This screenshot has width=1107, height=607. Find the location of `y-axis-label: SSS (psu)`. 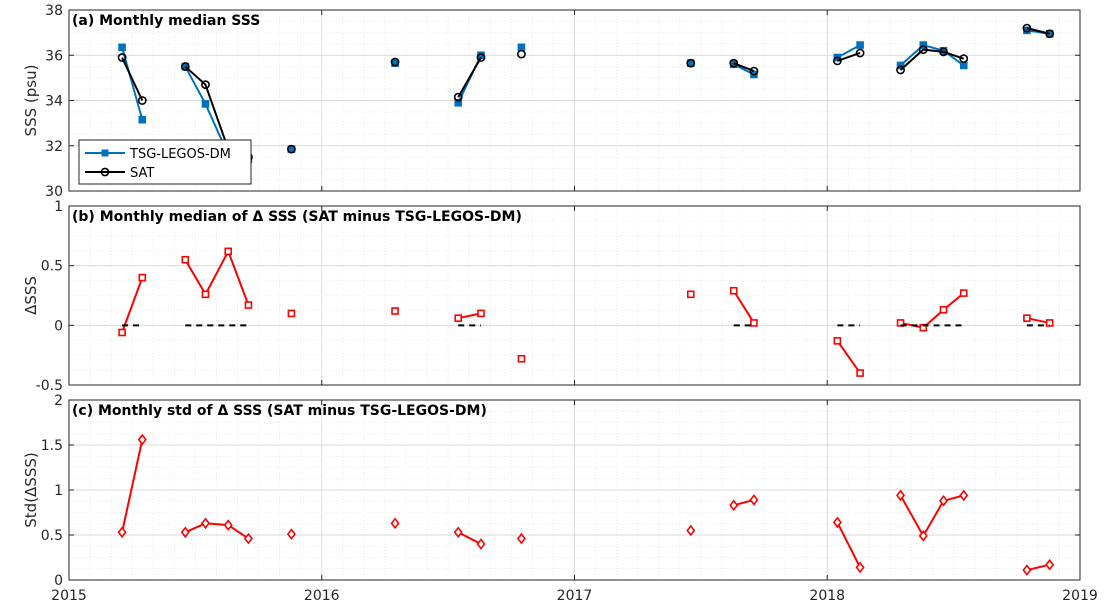

y-axis-label: SSS (psu) is located at coordinates (31, 101).